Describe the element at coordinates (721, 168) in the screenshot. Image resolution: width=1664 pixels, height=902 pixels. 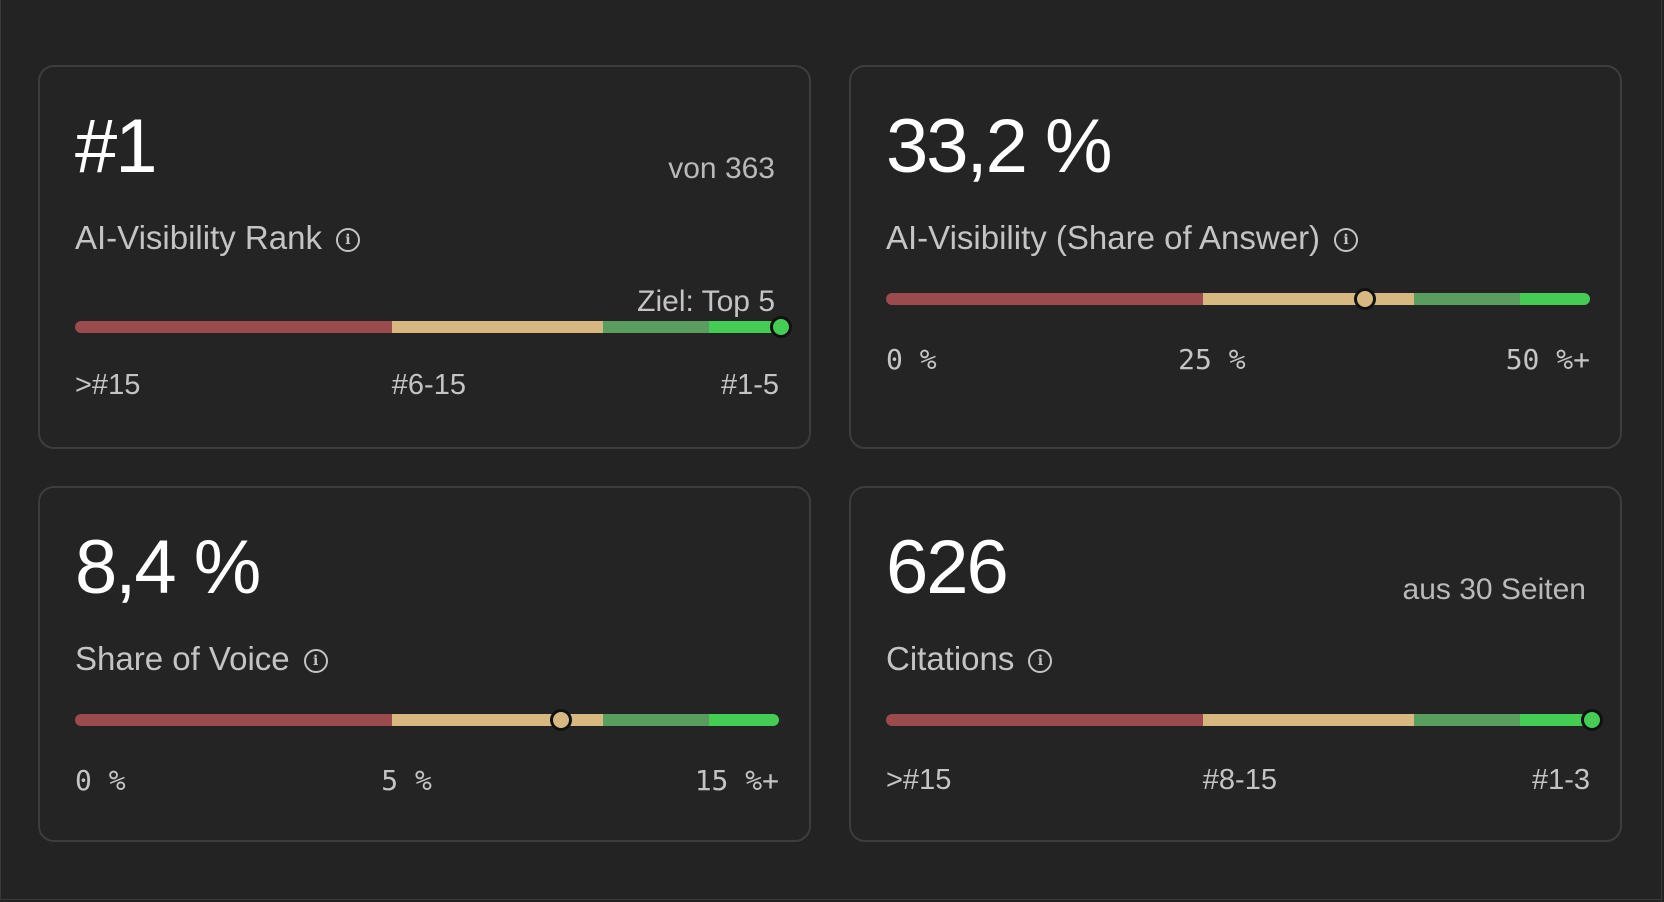
I see `kpi-aux: von 363` at that location.